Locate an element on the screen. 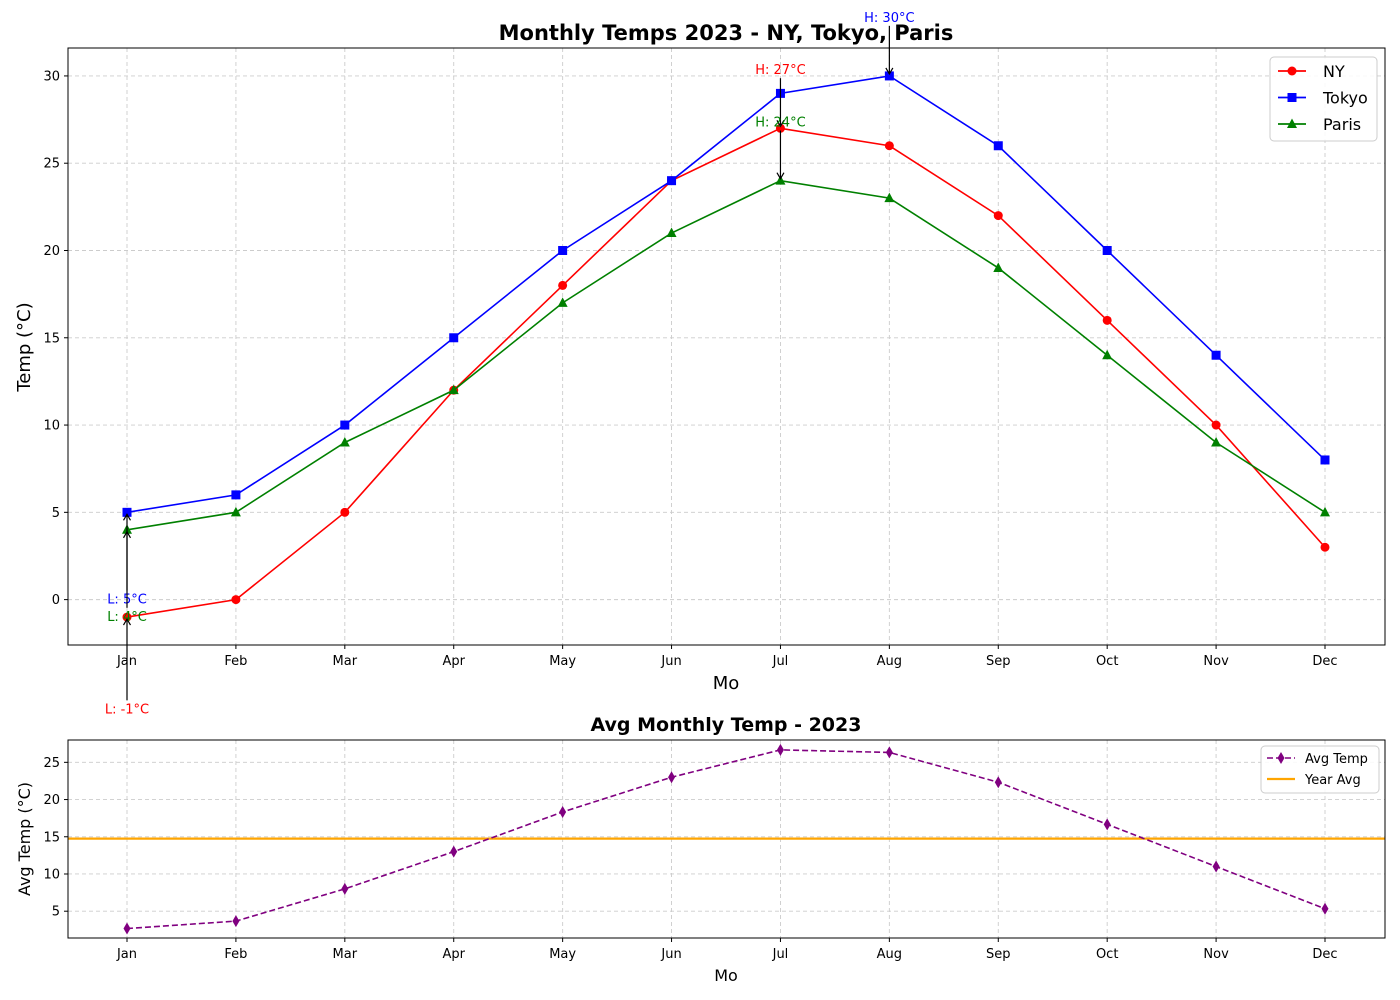  y-tick-label: 0 is located at coordinates (56, 600).